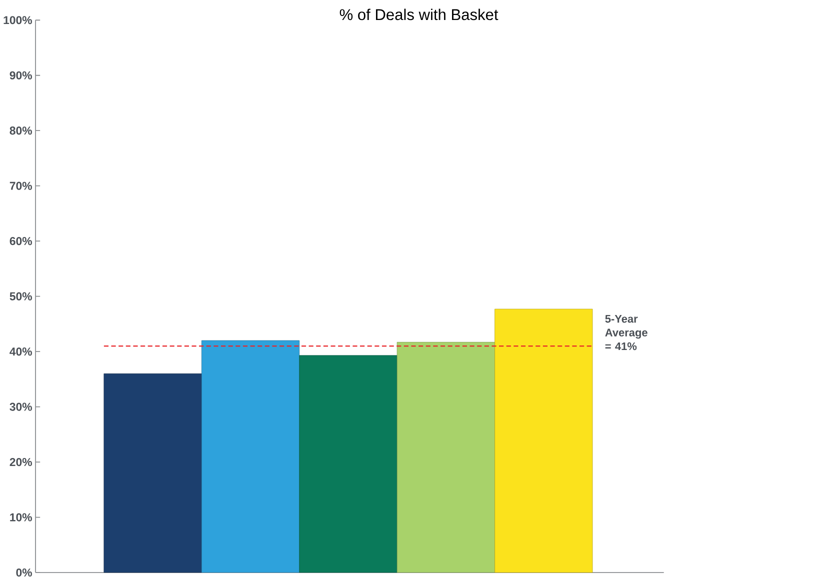 This screenshot has height=584, width=825. What do you see at coordinates (21, 407) in the screenshot?
I see `y-tick-label: 30%` at bounding box center [21, 407].